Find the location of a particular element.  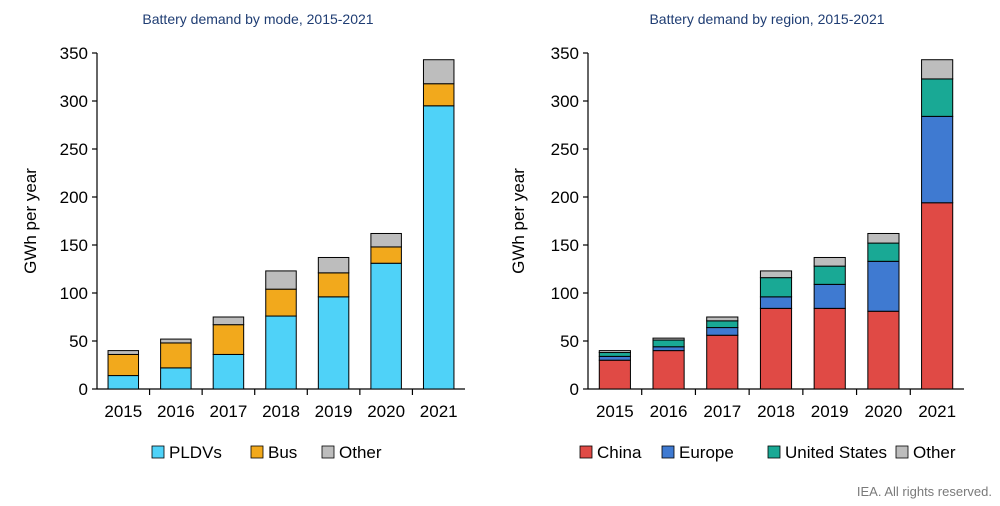

legend-label: PLDVs is located at coordinates (195, 452).